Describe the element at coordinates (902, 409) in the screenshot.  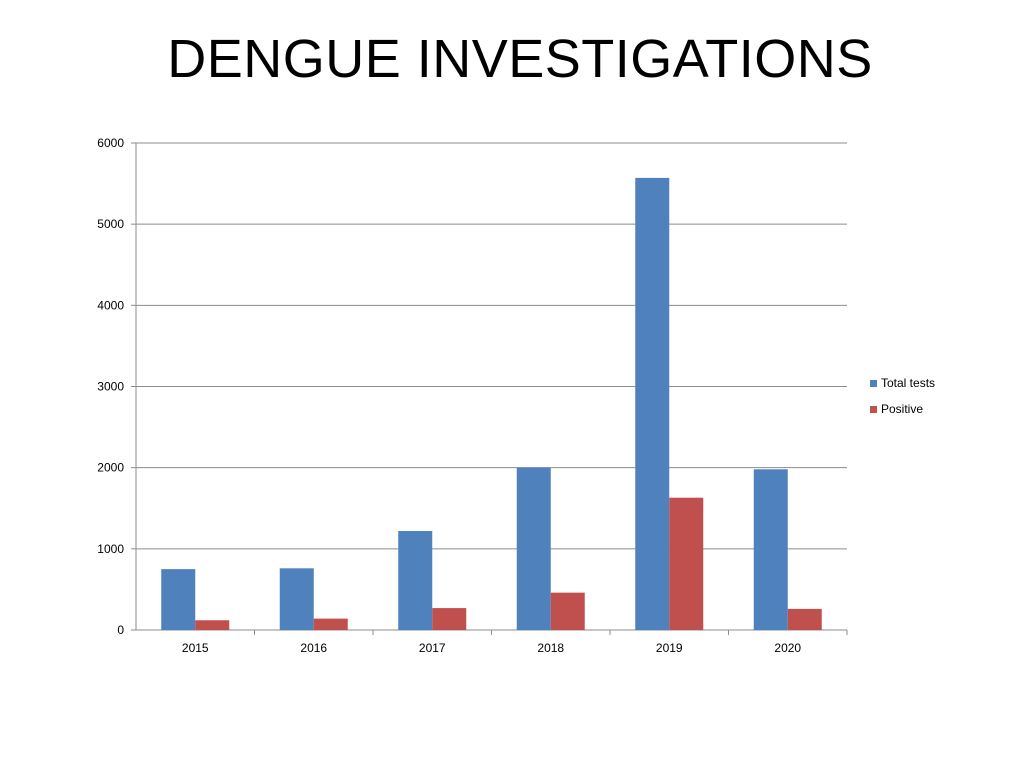
I see `legend-label: Positive` at that location.